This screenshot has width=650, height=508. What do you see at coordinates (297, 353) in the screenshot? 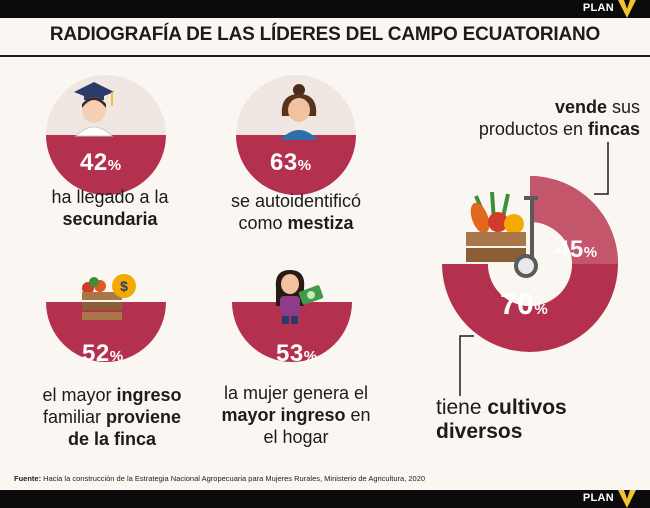
I see `stat-value-53: 53%` at bounding box center [297, 353].